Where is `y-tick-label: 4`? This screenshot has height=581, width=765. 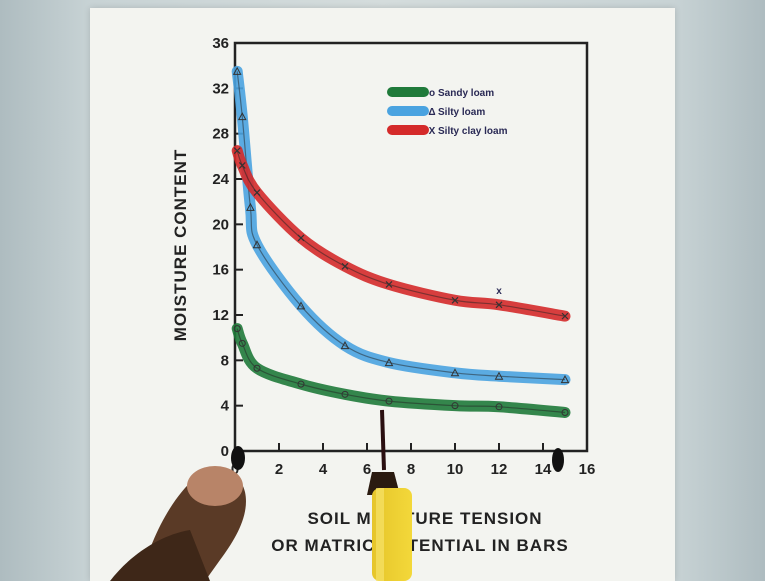
y-tick-label: 4 is located at coordinates (225, 406).